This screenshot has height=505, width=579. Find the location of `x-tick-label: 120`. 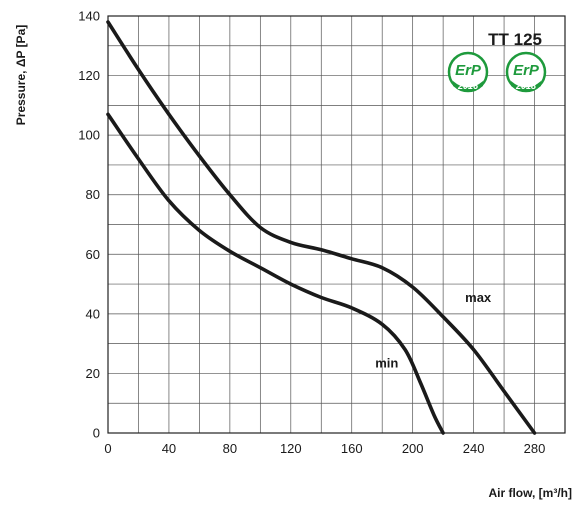

x-tick-label: 120 is located at coordinates (291, 448).